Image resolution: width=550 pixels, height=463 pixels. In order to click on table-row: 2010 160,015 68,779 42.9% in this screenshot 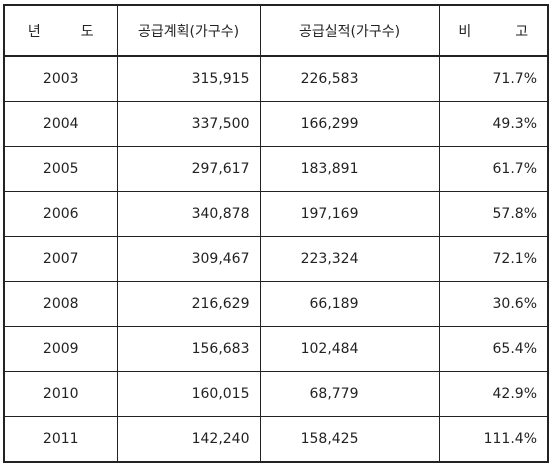, I will do `click(276, 394)`.